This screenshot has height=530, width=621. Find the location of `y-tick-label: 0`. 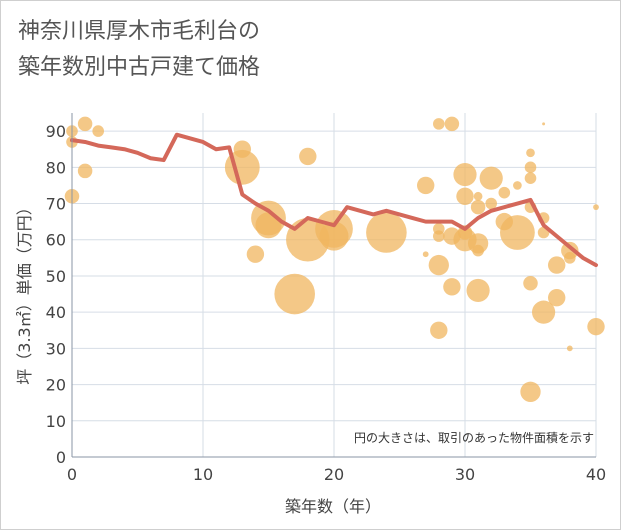

y-tick-label: 0 is located at coordinates (61, 457).